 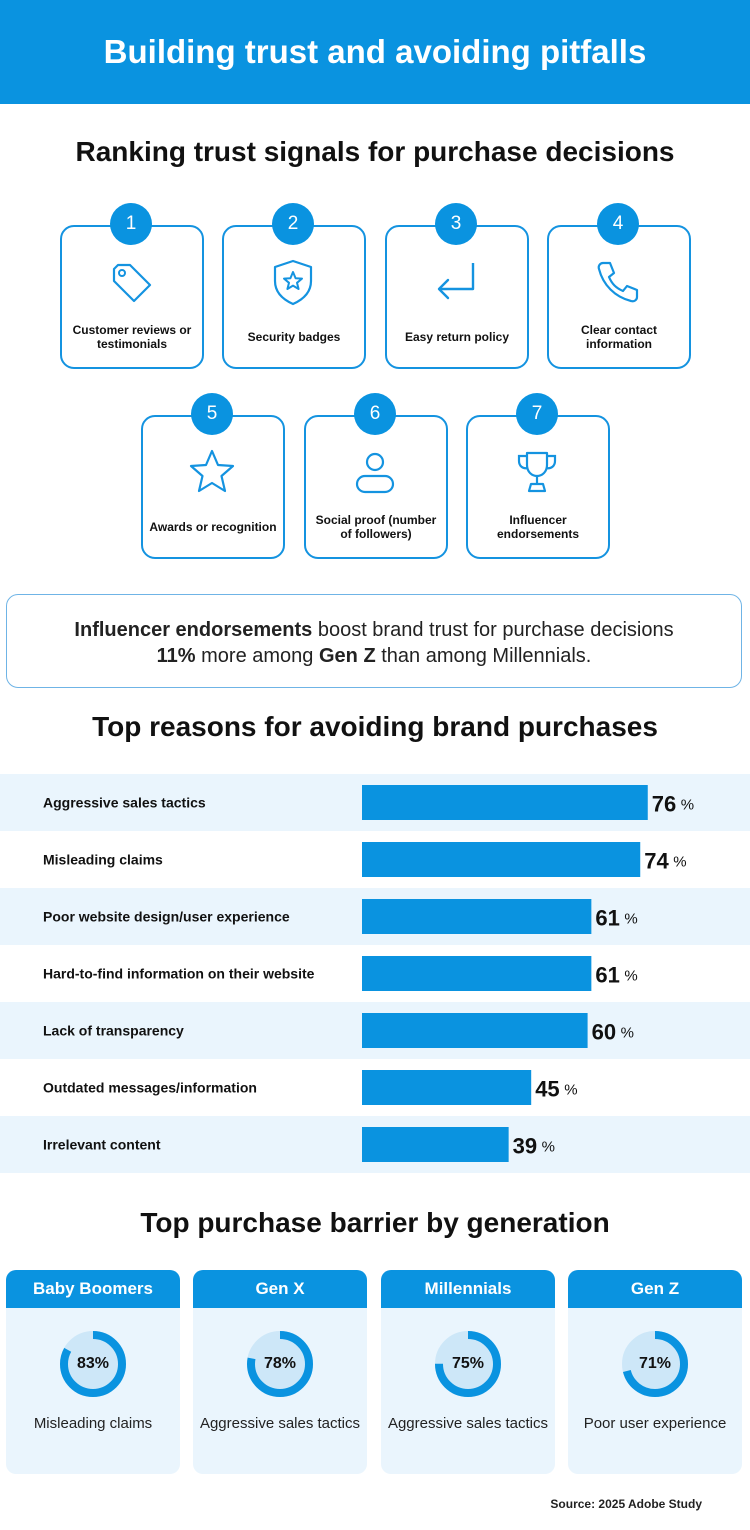 What do you see at coordinates (294, 337) in the screenshot?
I see `signal-label: Security badges` at bounding box center [294, 337].